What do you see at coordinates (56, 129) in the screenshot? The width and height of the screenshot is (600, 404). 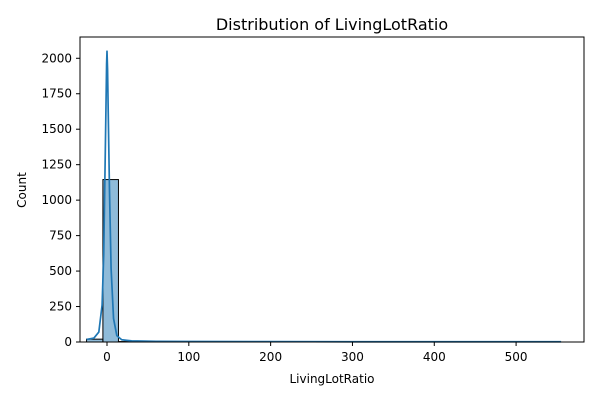 I see `y-tick-label: 1500` at bounding box center [56, 129].